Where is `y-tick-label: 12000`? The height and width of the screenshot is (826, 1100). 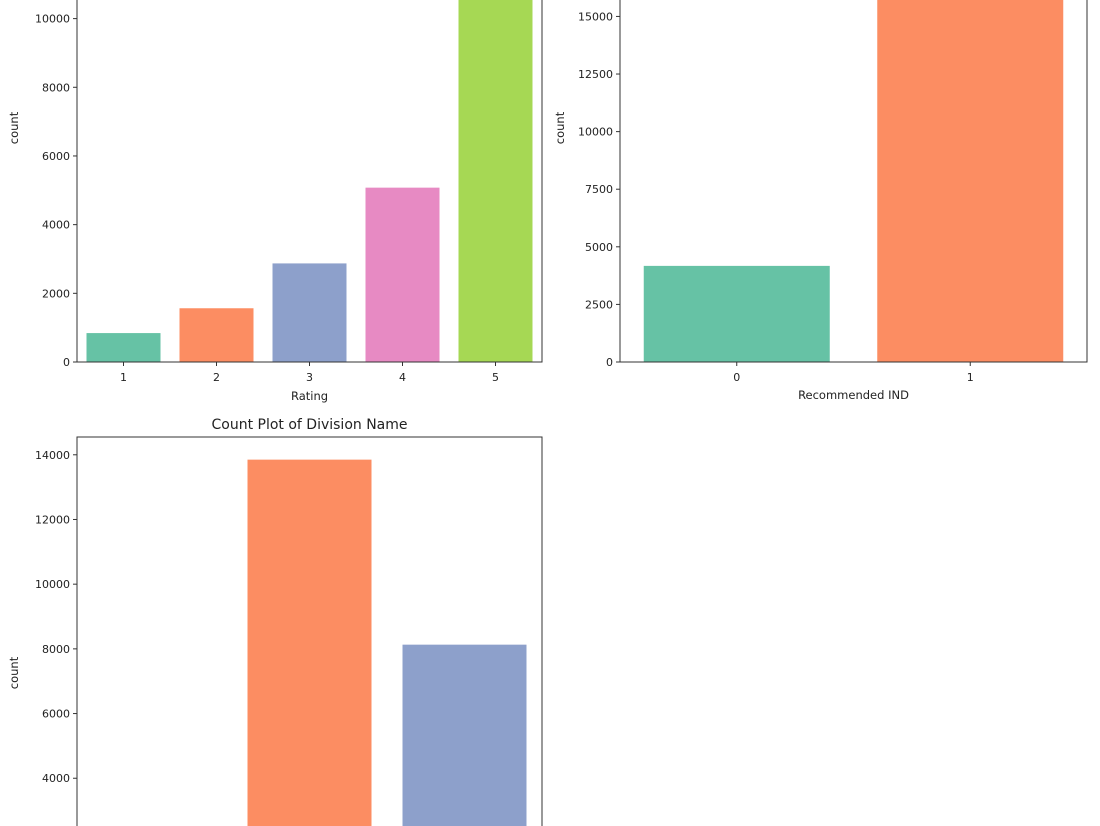 y-tick-label: 12000 is located at coordinates (52, 519).